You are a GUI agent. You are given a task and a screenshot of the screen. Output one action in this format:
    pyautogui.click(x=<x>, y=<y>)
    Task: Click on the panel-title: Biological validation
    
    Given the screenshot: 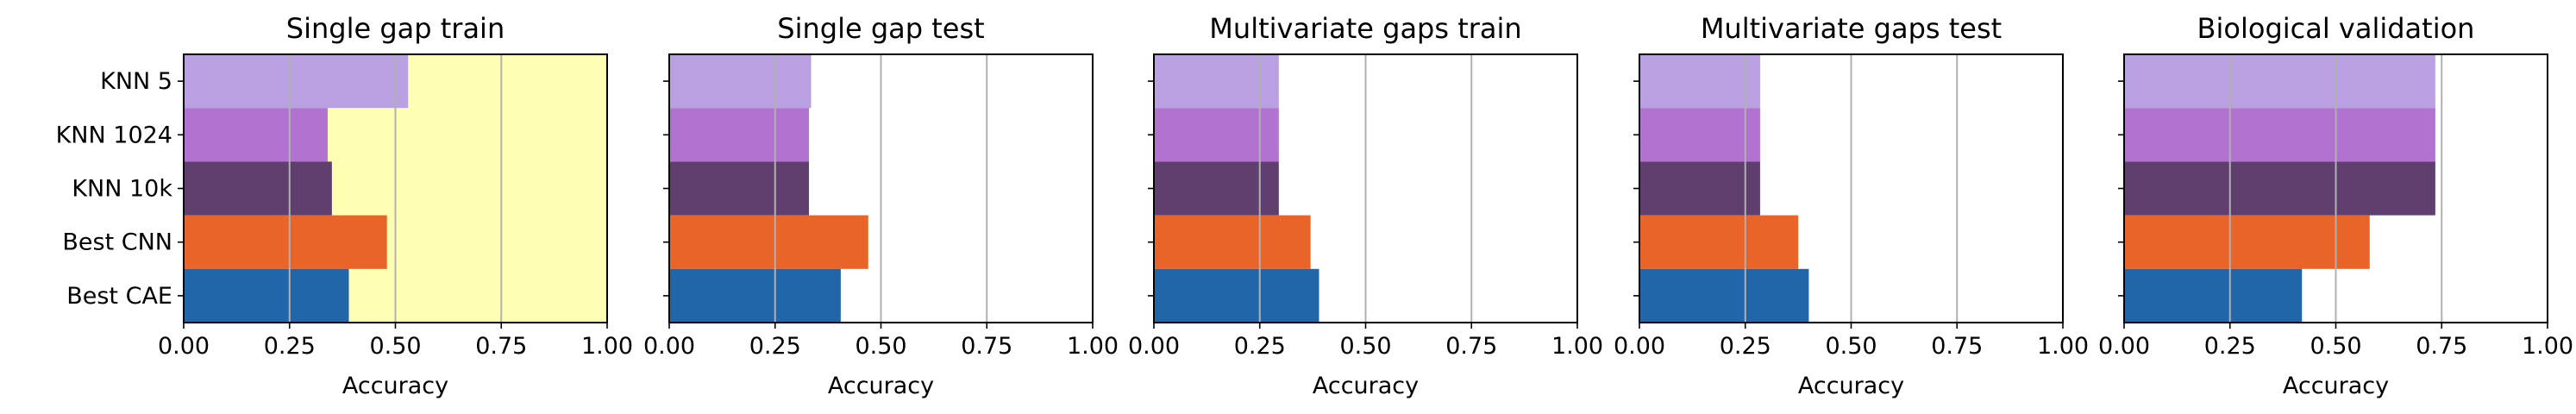 What is the action you would take?
    pyautogui.click(x=2336, y=29)
    